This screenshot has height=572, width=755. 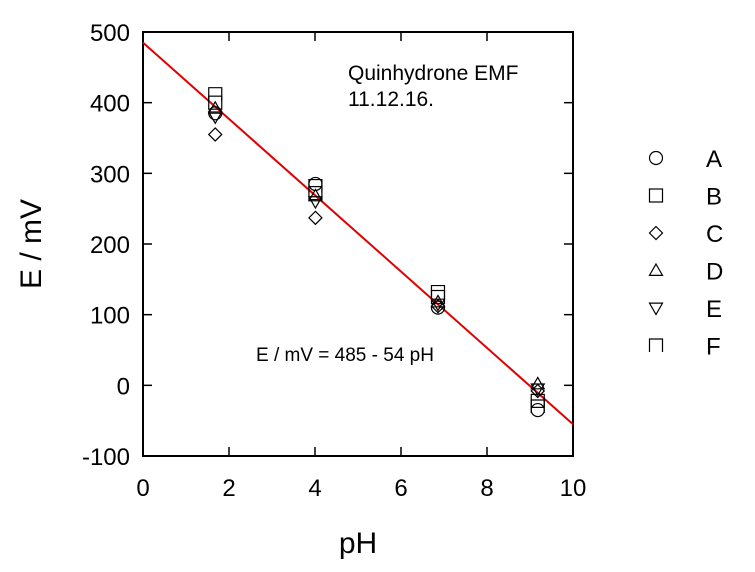 I want to click on y-tick-label: 200, so click(x=110, y=245).